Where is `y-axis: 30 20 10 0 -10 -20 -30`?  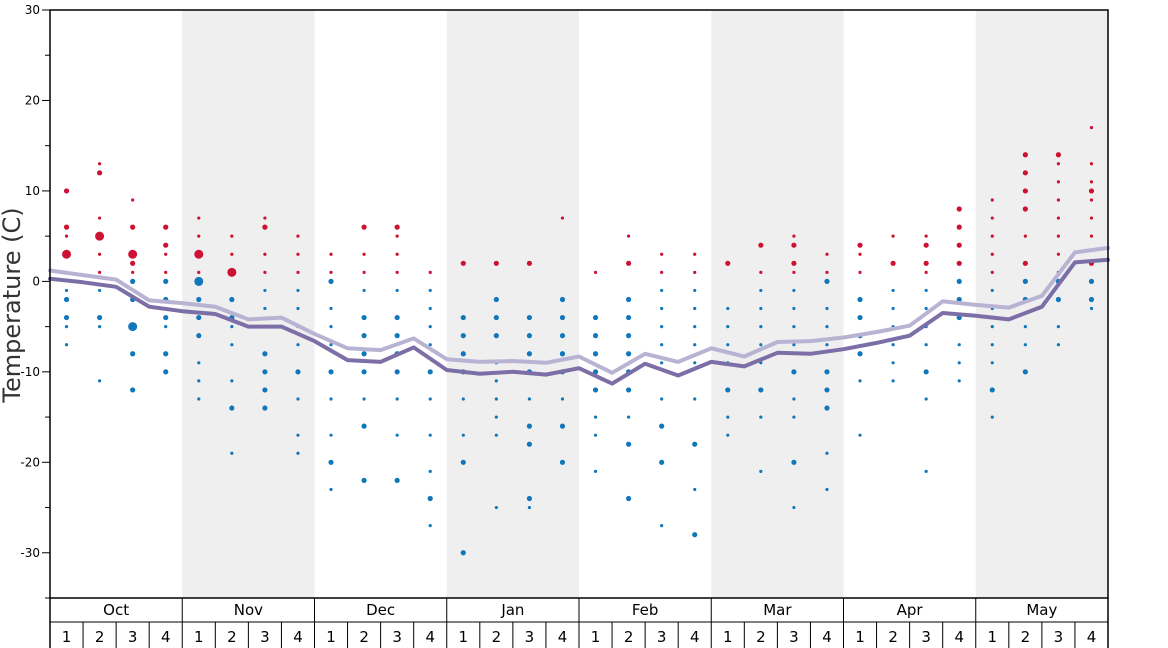 y-axis: 30 20 10 0 -10 -20 -30 is located at coordinates (35, 301).